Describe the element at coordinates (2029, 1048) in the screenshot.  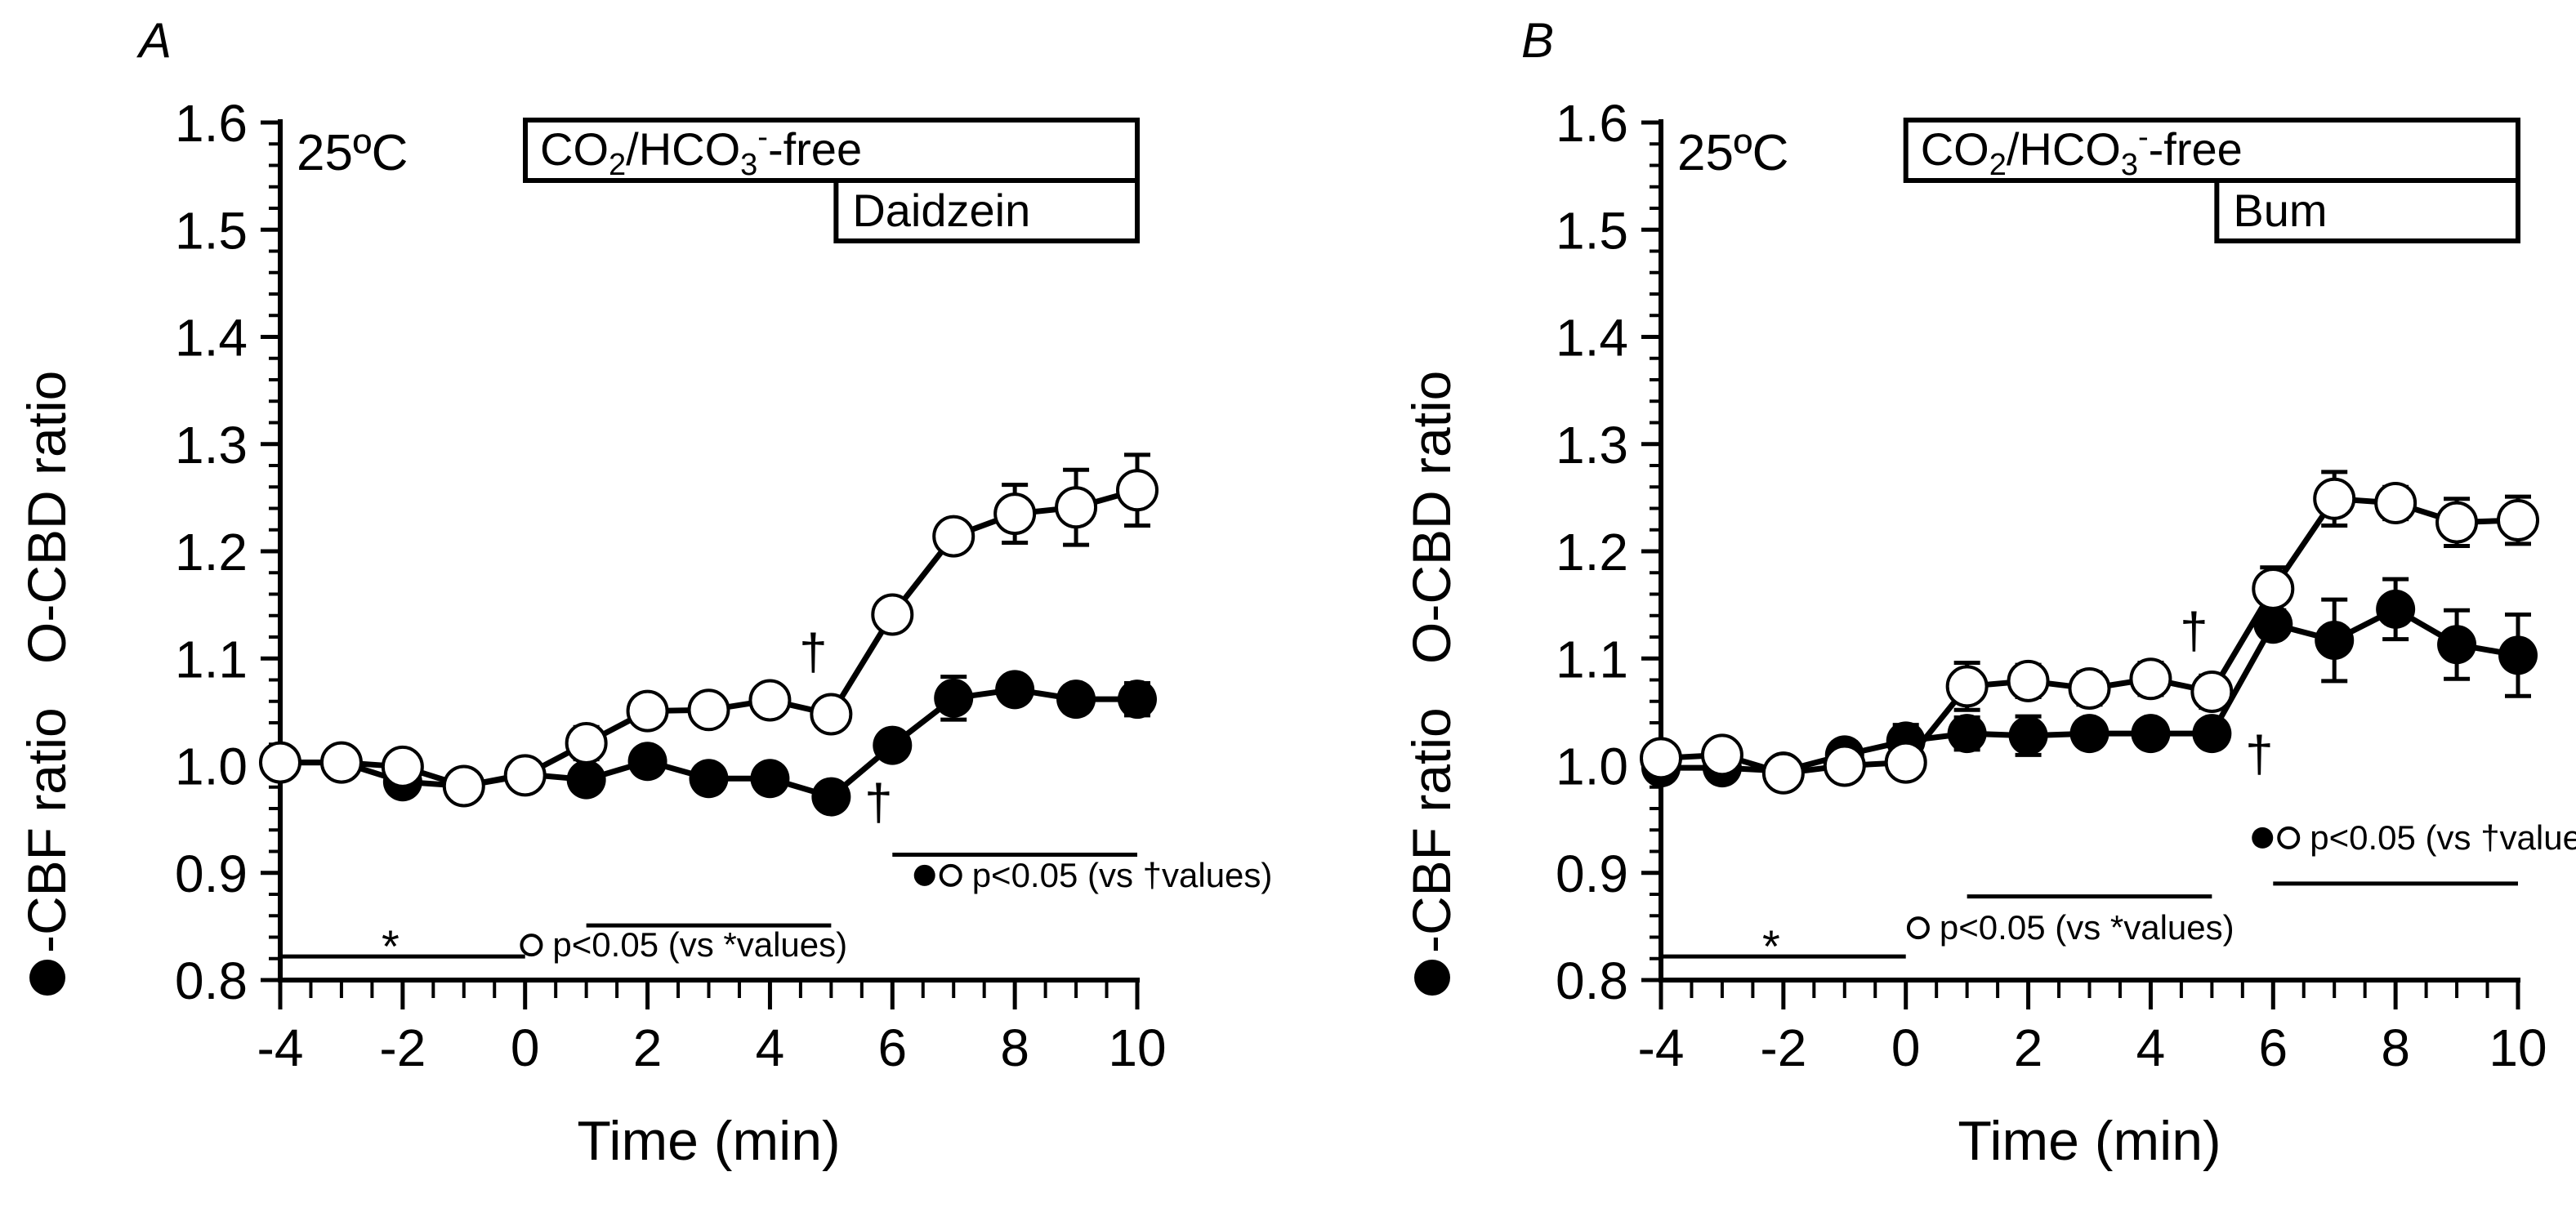
I see `x-tick-label: 2` at that location.